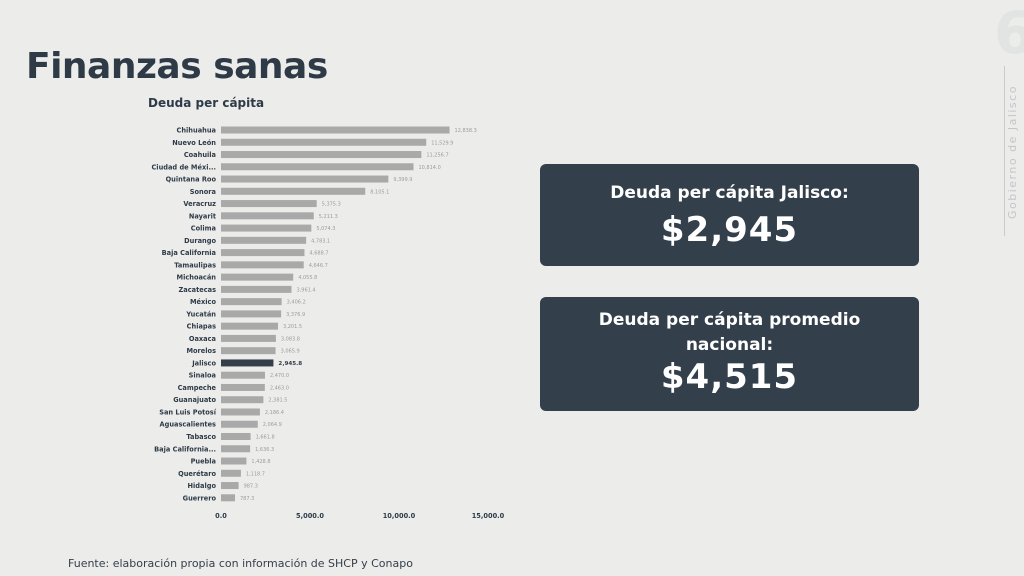 The image size is (1024, 576). What do you see at coordinates (194, 400) in the screenshot?
I see `category-label: Guanajuato` at bounding box center [194, 400].